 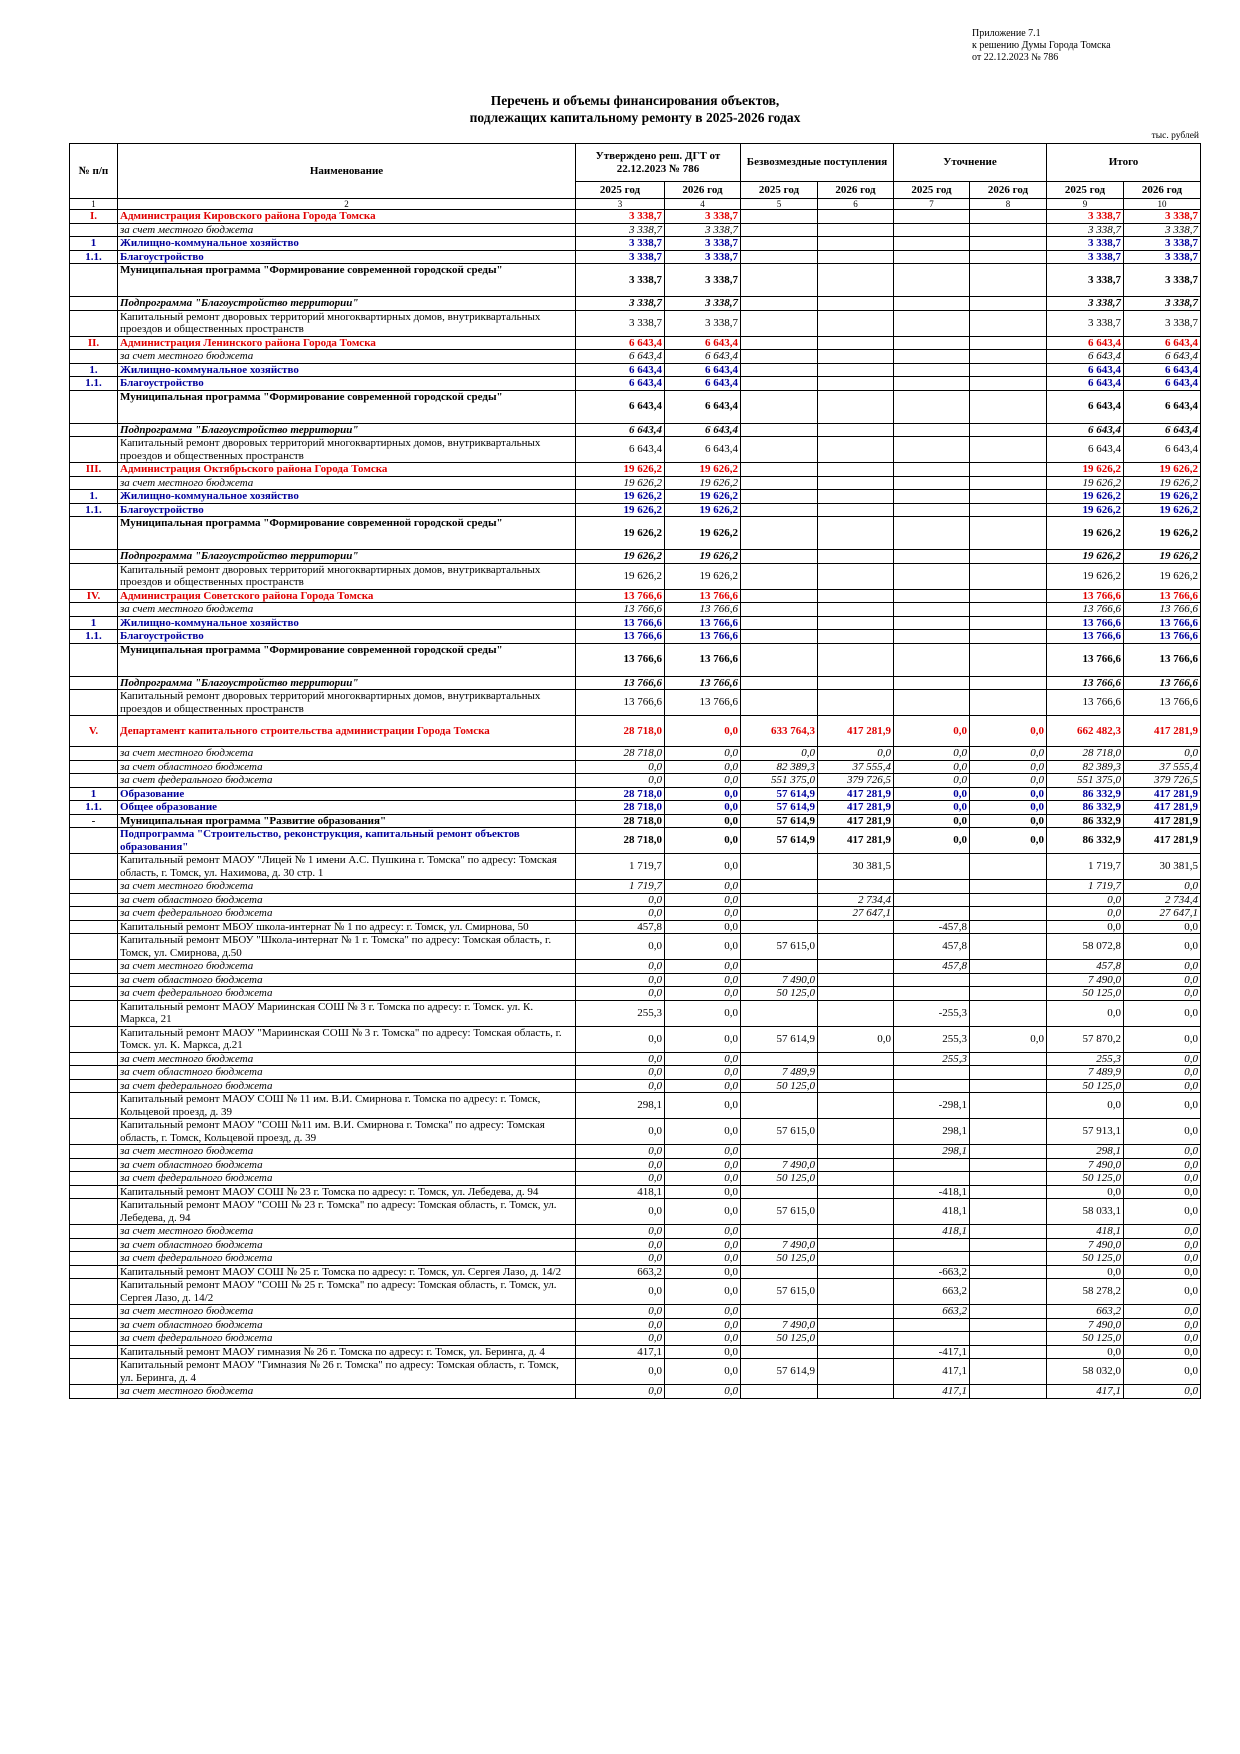 What do you see at coordinates (779, 190) in the screenshot?
I see `year-header: 2025 год` at bounding box center [779, 190].